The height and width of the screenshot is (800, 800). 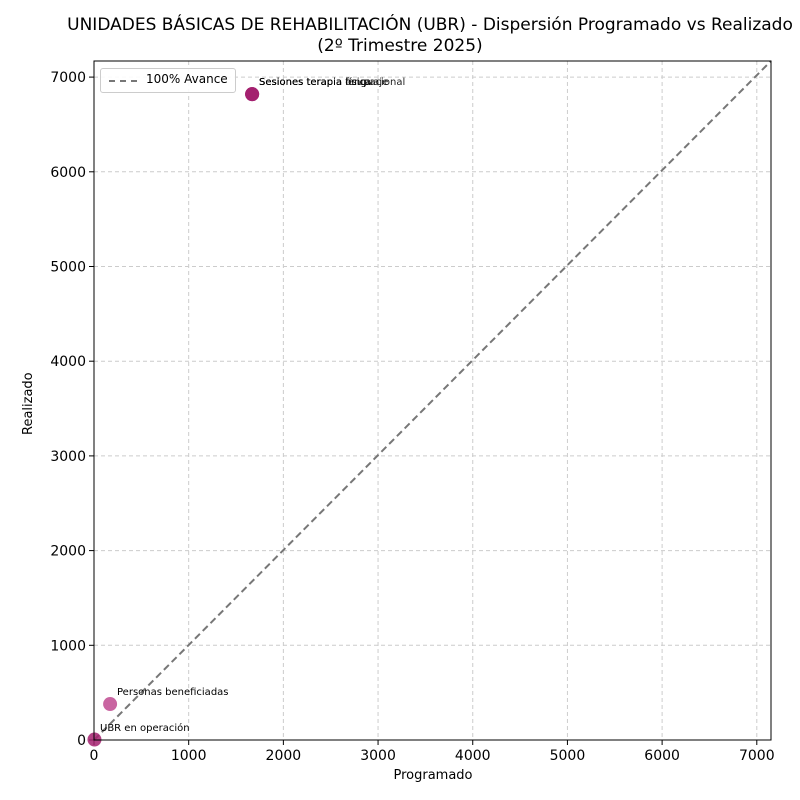 What do you see at coordinates (81, 741) in the screenshot?
I see `y-tick-label: 0` at bounding box center [81, 741].